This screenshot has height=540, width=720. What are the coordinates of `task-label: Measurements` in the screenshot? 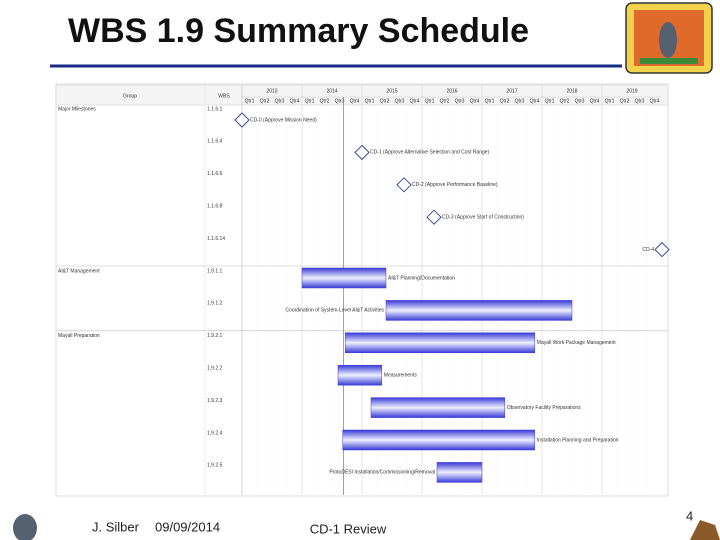 It's located at (401, 376).